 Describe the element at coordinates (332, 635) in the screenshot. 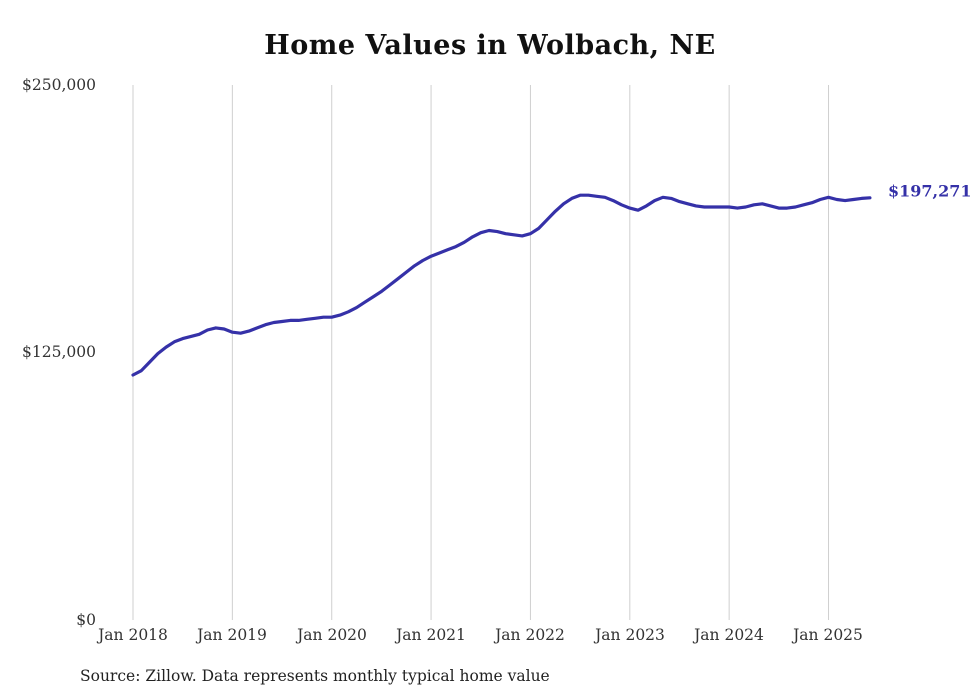

I see `x-tick-2020: Jan 2020` at that location.